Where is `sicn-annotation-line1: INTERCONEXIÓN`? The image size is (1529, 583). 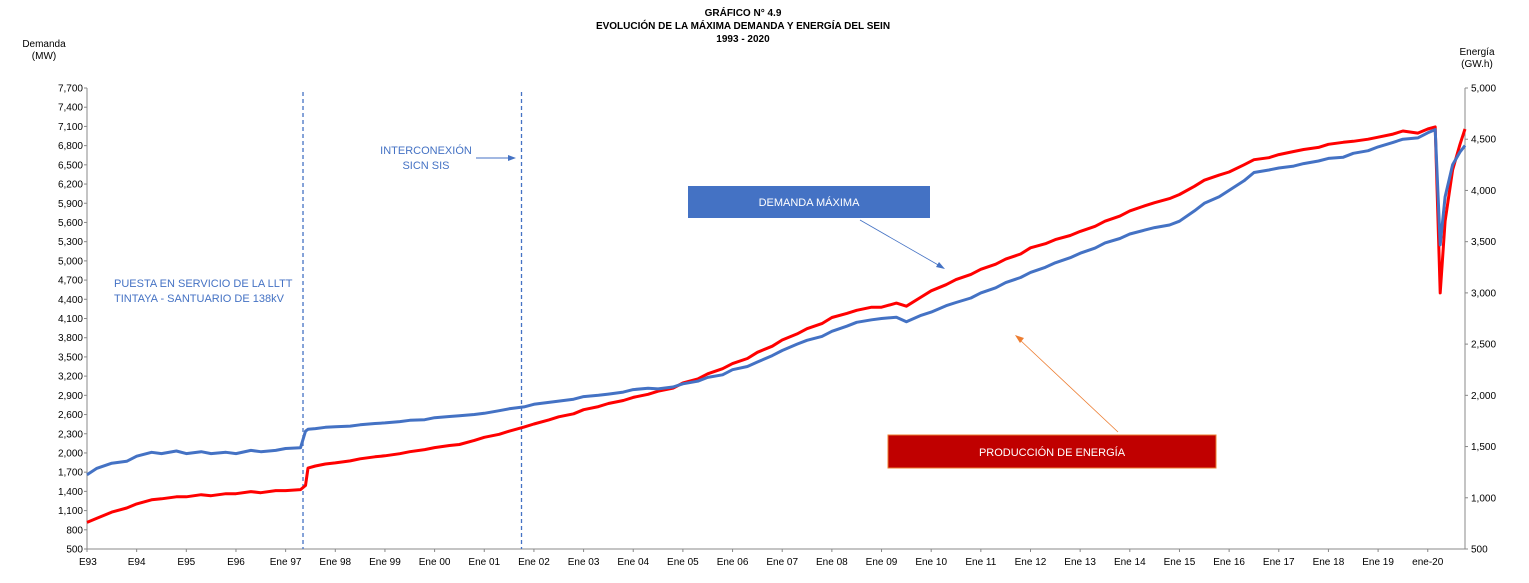 sicn-annotation-line1: INTERCONEXIÓN is located at coordinates (426, 150).